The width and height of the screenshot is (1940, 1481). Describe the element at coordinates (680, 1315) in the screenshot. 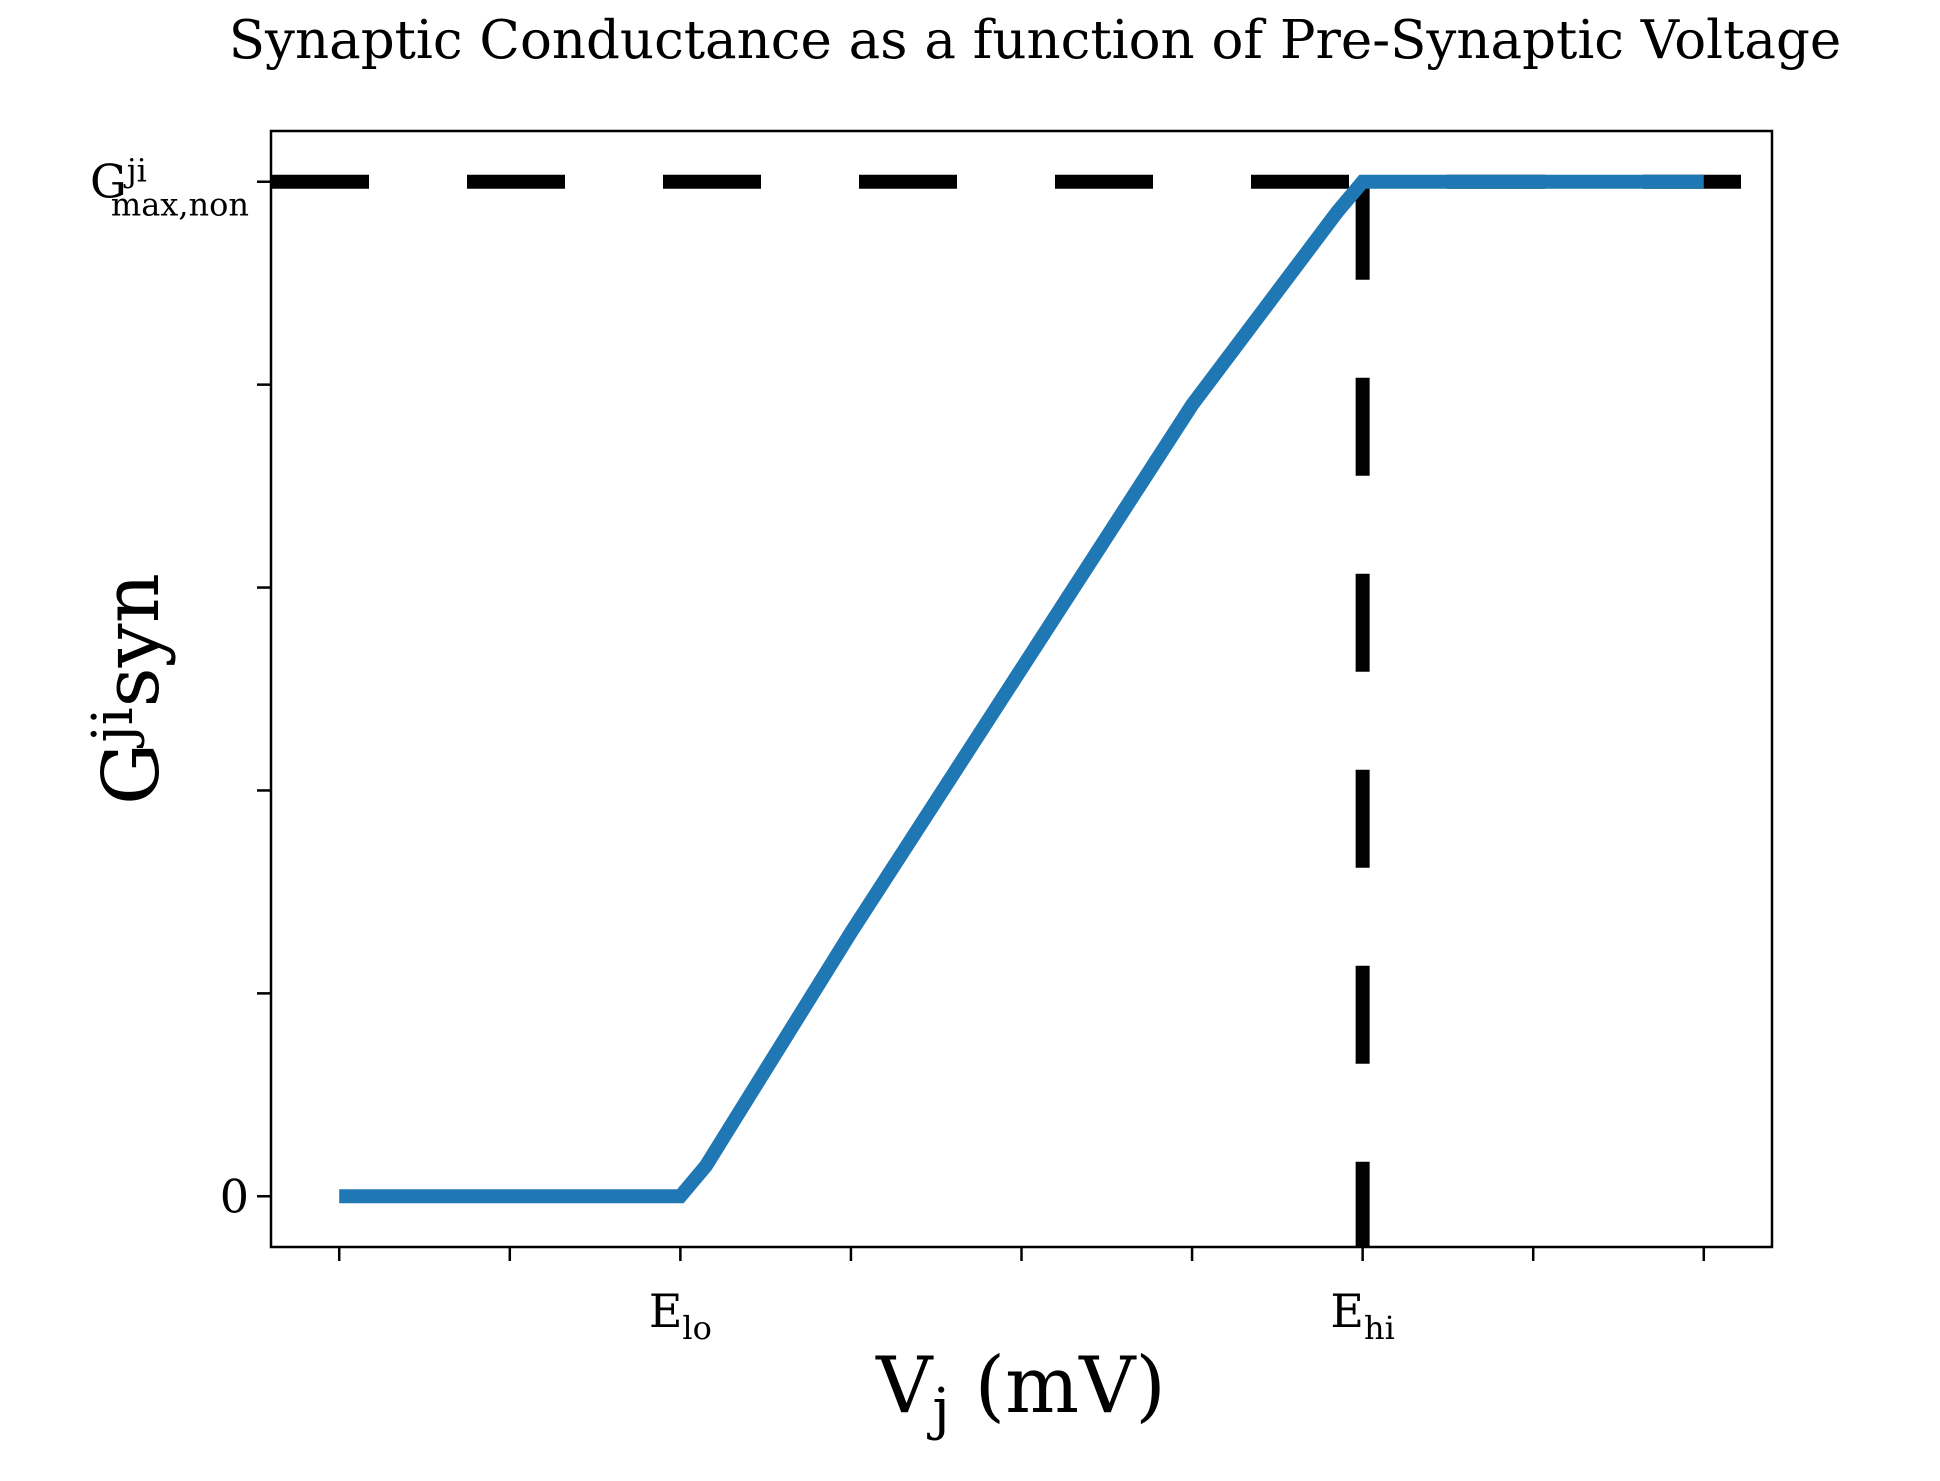

I see `x-tick-label: Elo` at that location.